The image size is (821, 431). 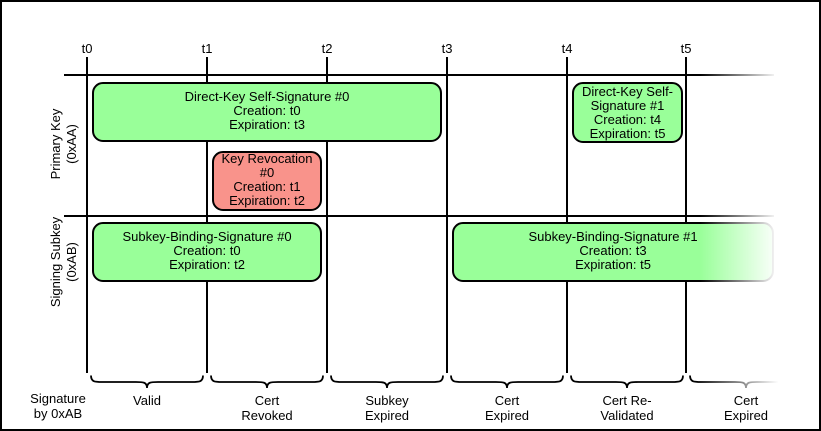 What do you see at coordinates (613, 236) in the screenshot?
I see `box-title: Subkey-Binding-Signature #1` at bounding box center [613, 236].